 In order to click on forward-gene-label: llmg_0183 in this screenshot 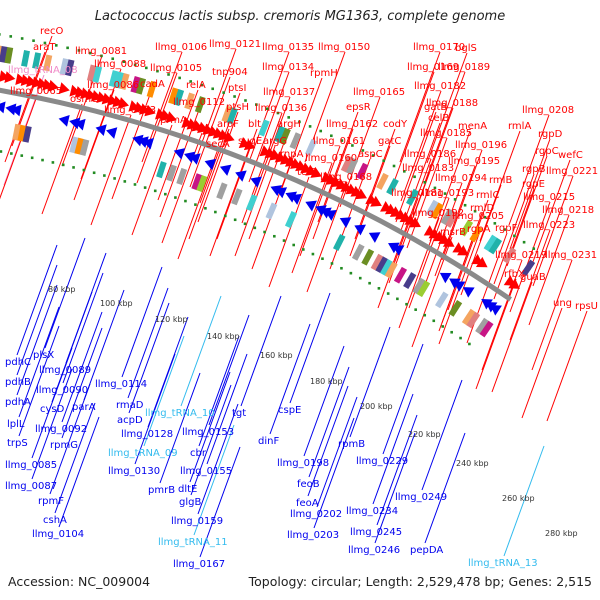, I will do `click(428, 168)`.